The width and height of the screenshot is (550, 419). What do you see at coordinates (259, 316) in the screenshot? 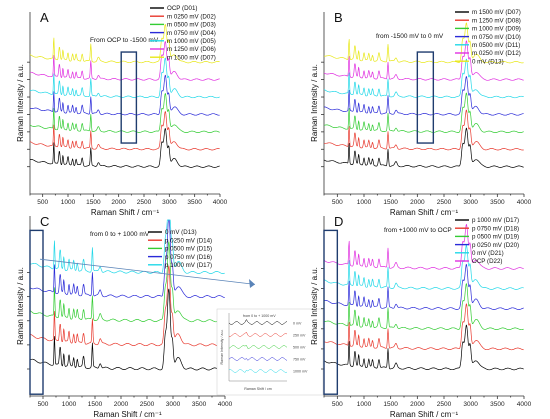
I see `inset-title: from 0 to + 1000 mV` at bounding box center [259, 316].